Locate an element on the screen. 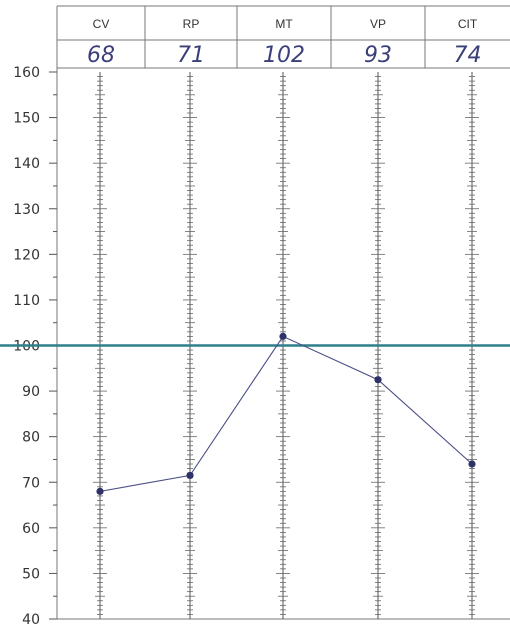 The width and height of the screenshot is (510, 624). handwritten-score-vp: 93 is located at coordinates (378, 55).